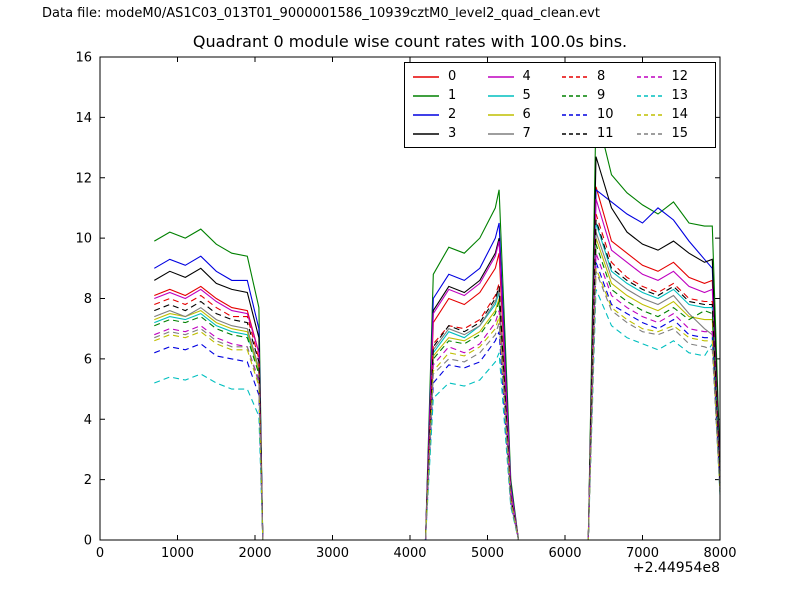 The image size is (800, 600). I want to click on legend-label: 3, so click(452, 133).